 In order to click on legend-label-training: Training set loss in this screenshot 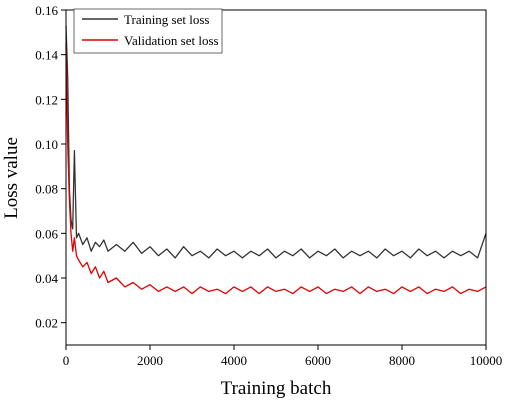, I will do `click(166, 19)`.